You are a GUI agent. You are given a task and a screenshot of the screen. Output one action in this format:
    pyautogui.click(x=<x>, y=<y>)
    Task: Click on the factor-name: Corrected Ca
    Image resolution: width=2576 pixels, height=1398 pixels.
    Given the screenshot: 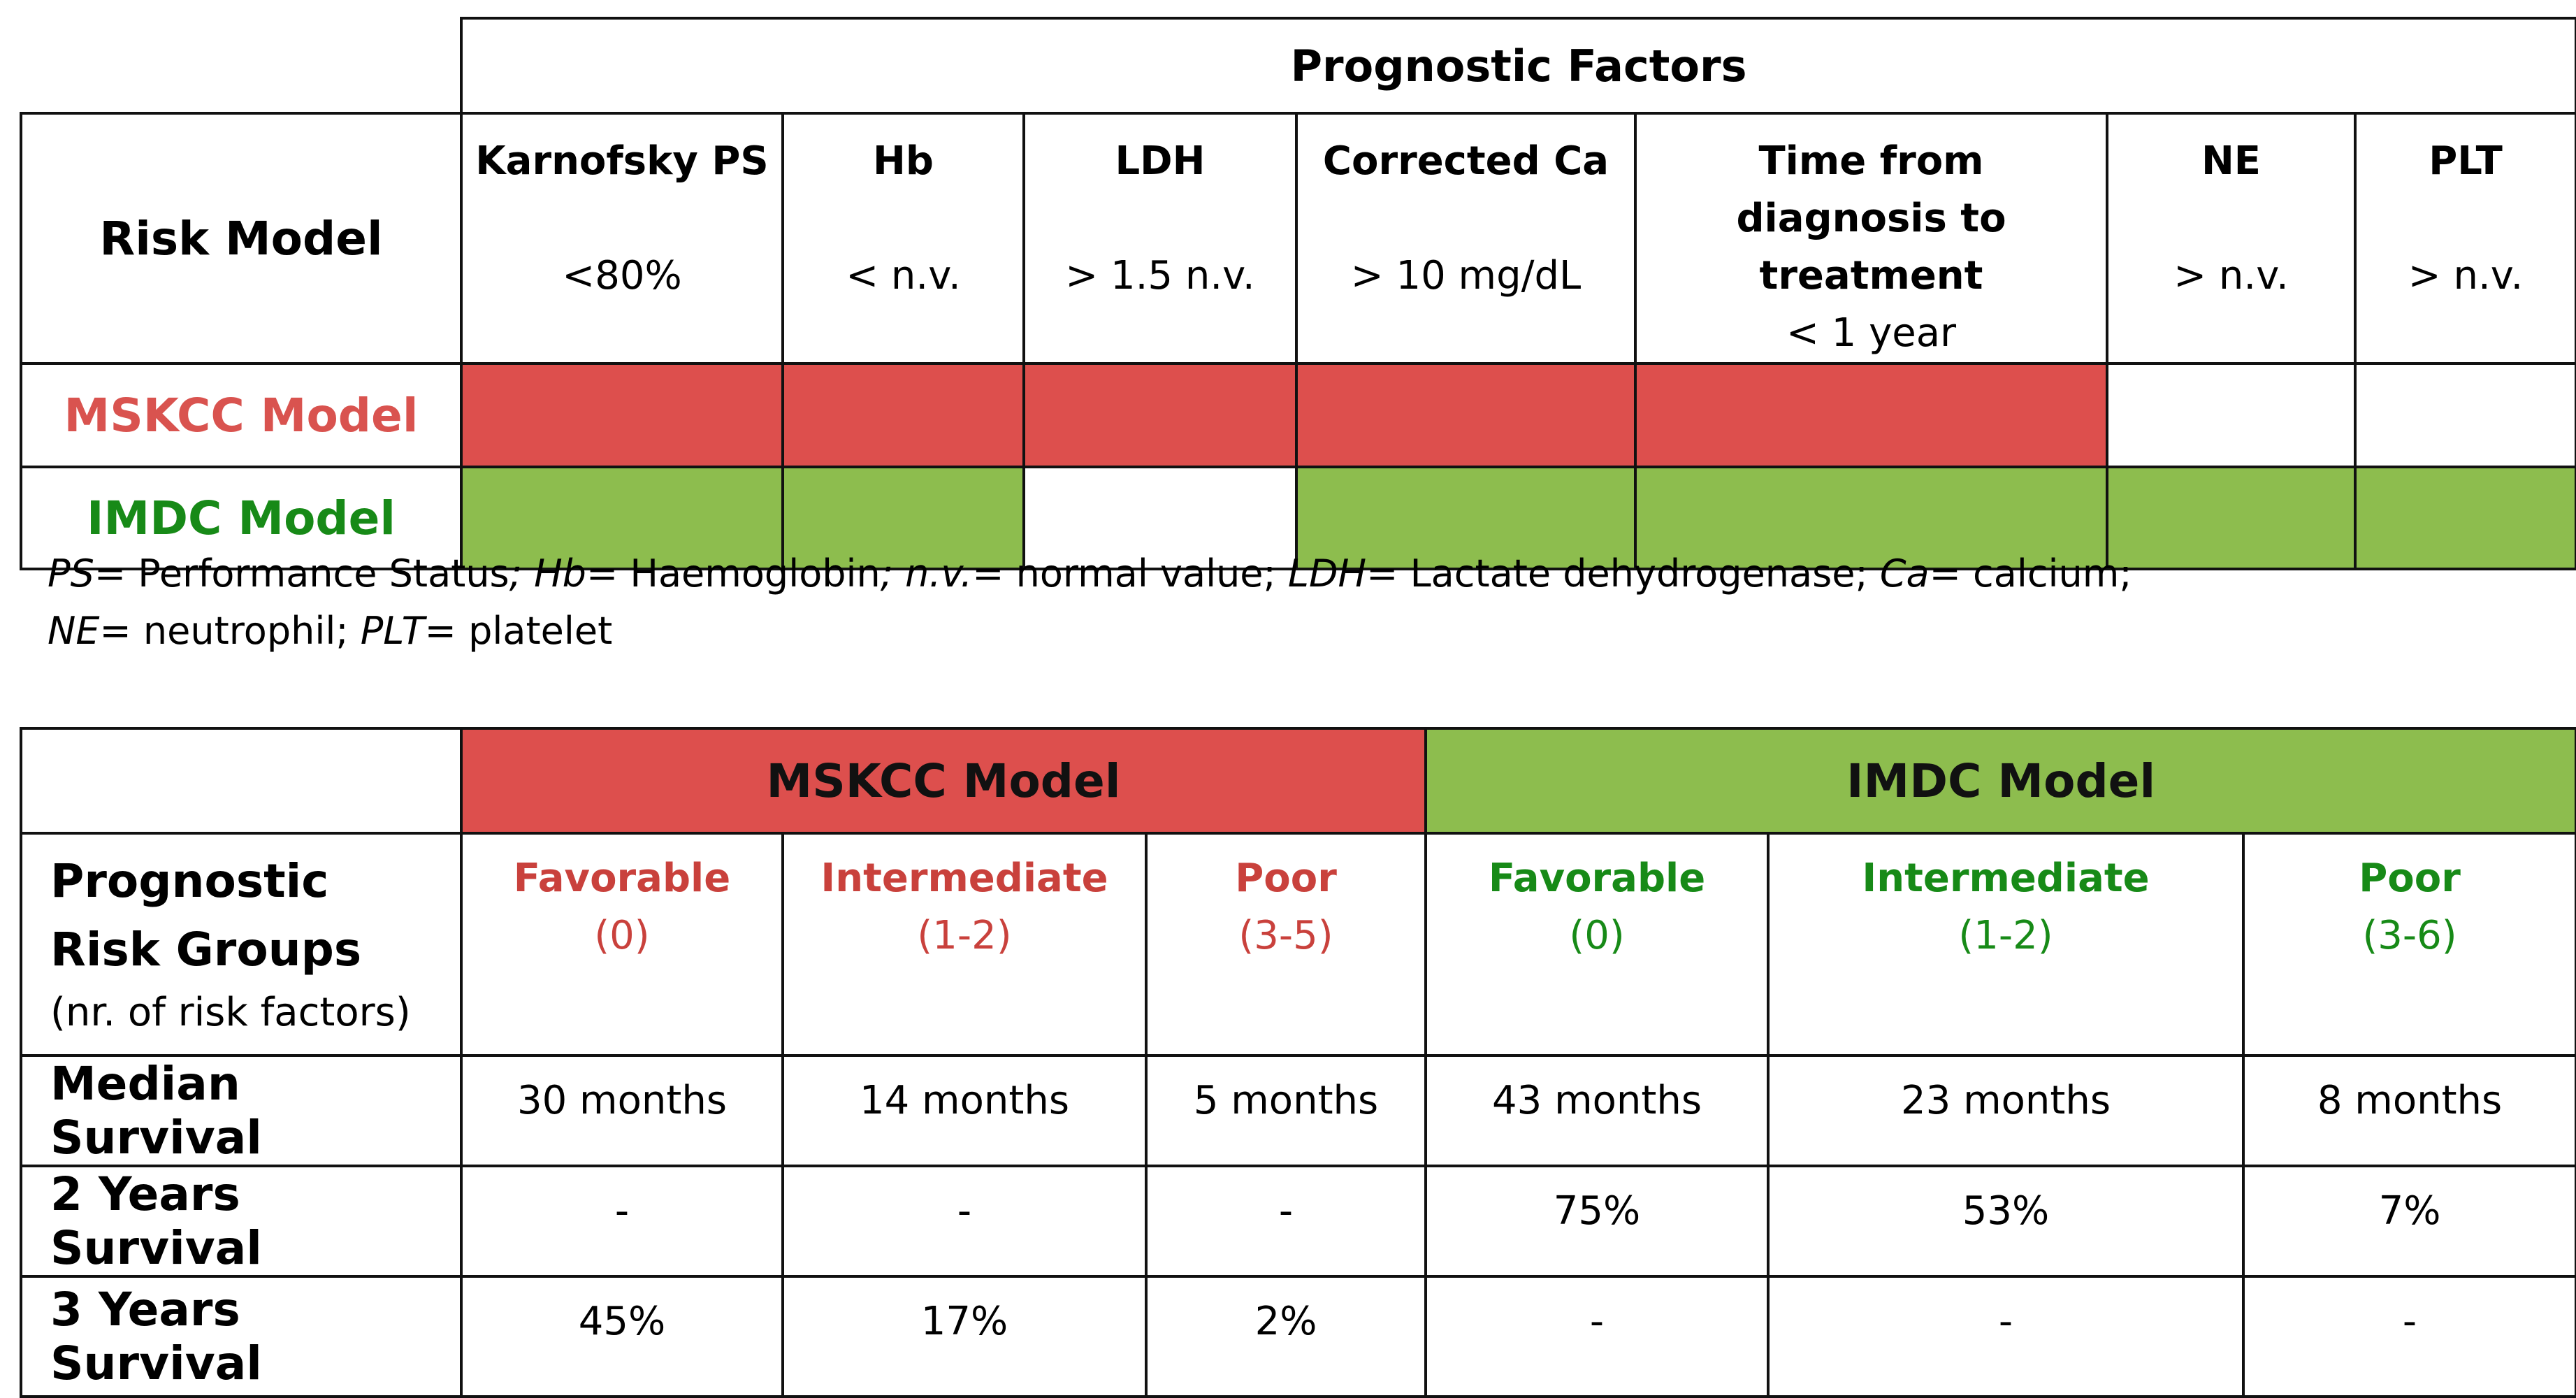 What is the action you would take?
    pyautogui.click(x=1465, y=161)
    